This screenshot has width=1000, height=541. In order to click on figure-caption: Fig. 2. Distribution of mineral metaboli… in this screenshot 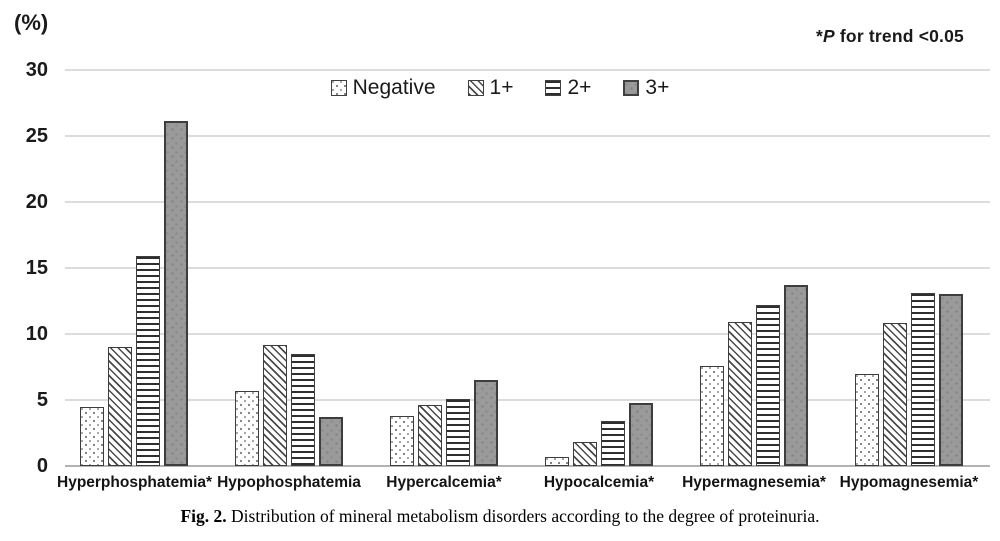, I will do `click(500, 516)`.